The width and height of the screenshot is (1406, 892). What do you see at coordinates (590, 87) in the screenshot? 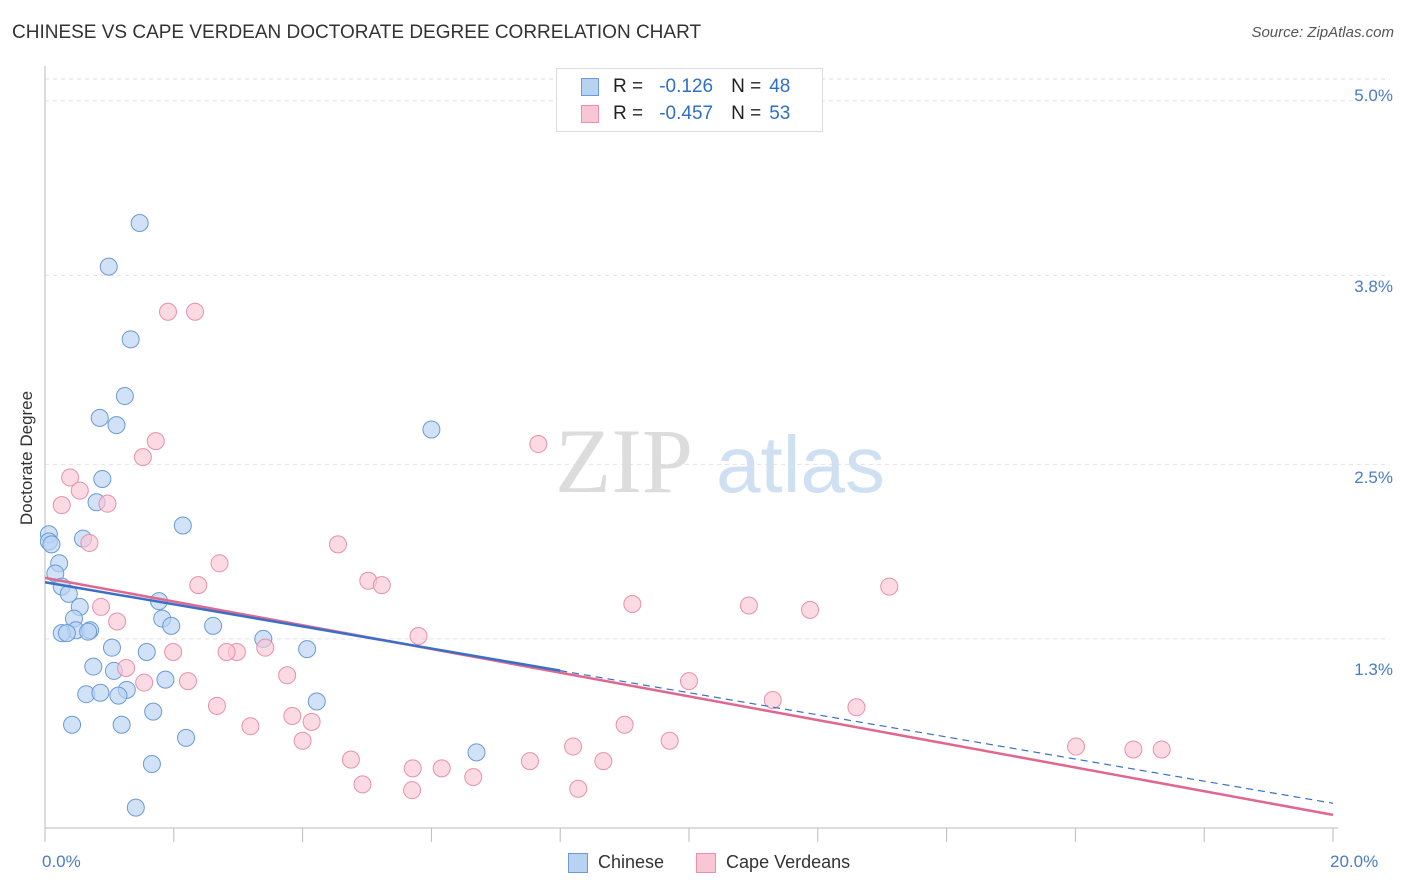
I see `legend-swatch-chinese` at bounding box center [590, 87].